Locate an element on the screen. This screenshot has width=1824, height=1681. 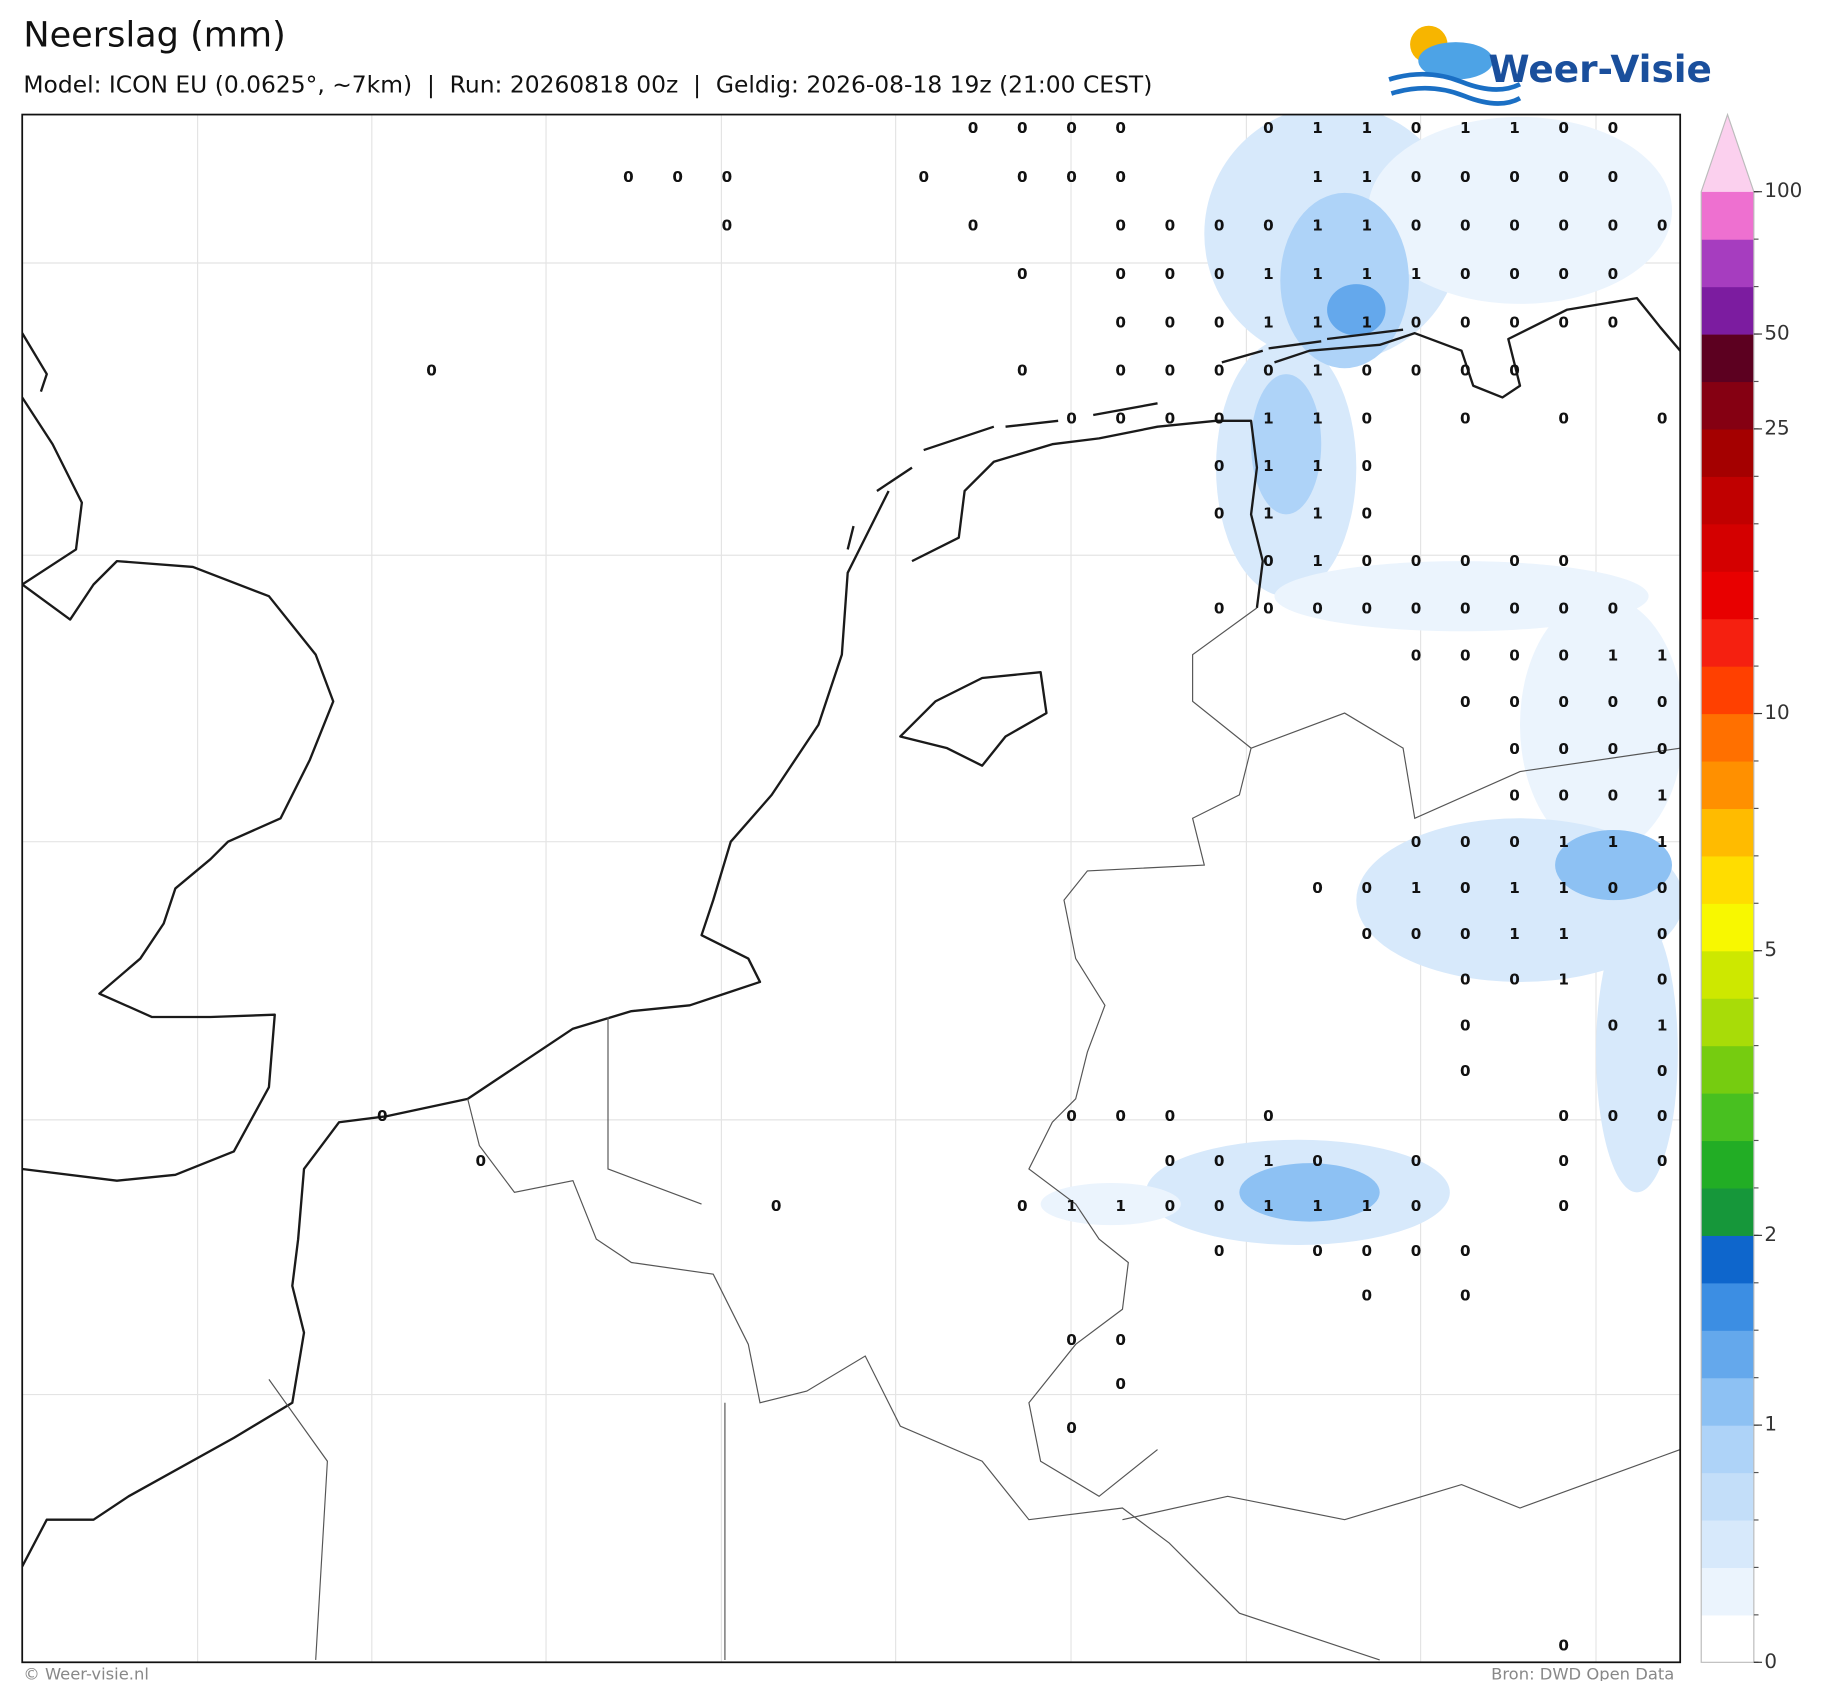
colorbar-tick-label: 5 is located at coordinates (1770, 949).